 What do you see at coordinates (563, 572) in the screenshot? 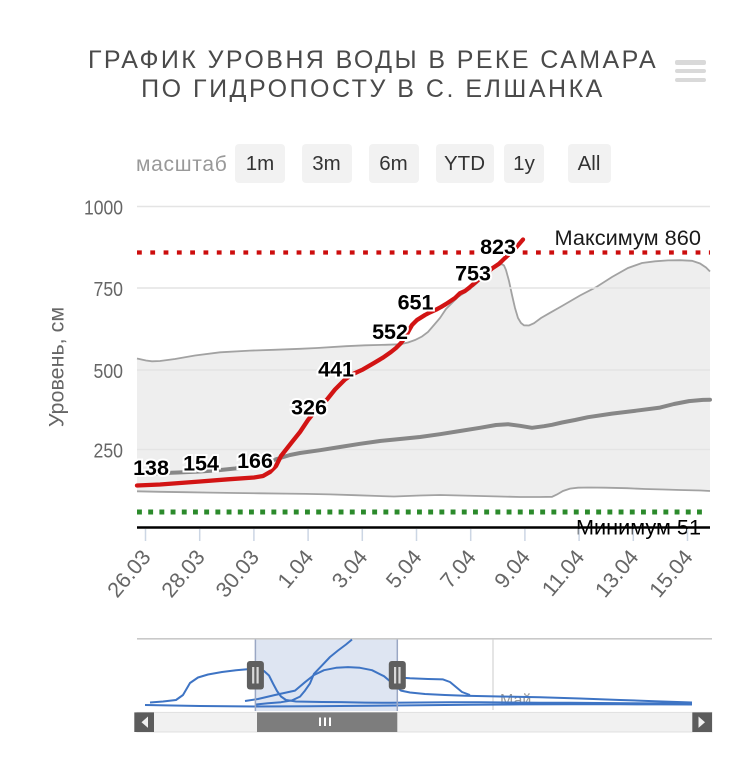
I see `svg-text: 11.04` at bounding box center [563, 572].